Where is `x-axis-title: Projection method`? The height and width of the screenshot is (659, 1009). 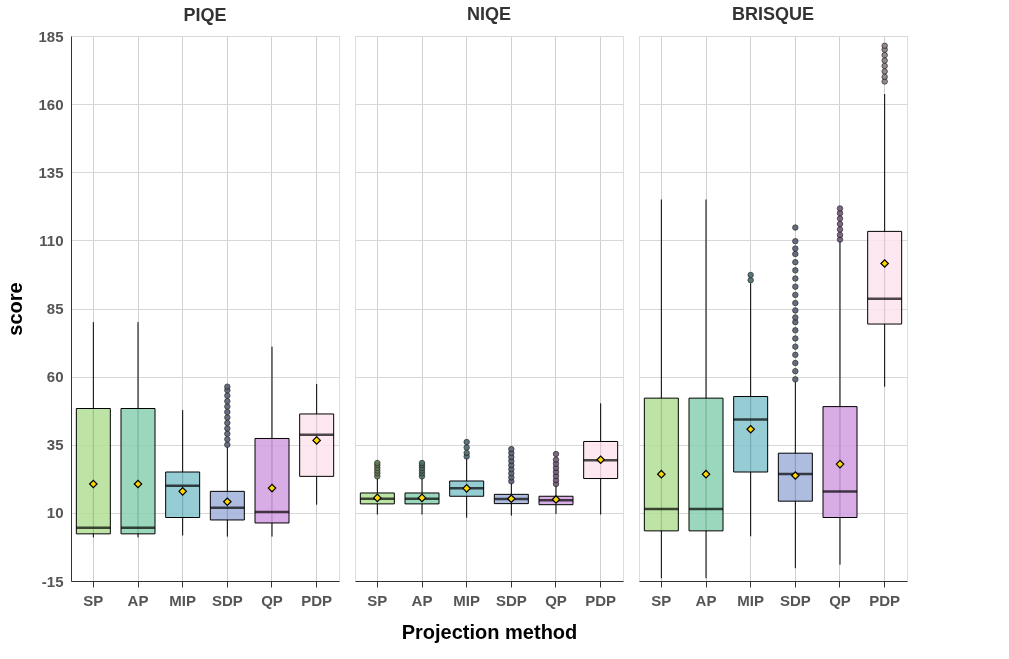
x-axis-title: Projection method is located at coordinates (489, 631).